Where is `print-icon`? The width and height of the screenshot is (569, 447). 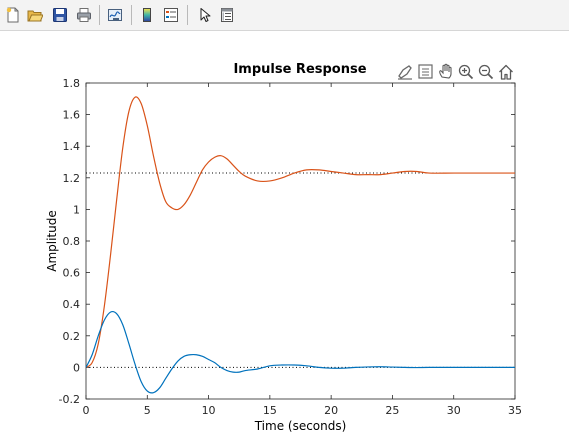 print-icon is located at coordinates (84, 15).